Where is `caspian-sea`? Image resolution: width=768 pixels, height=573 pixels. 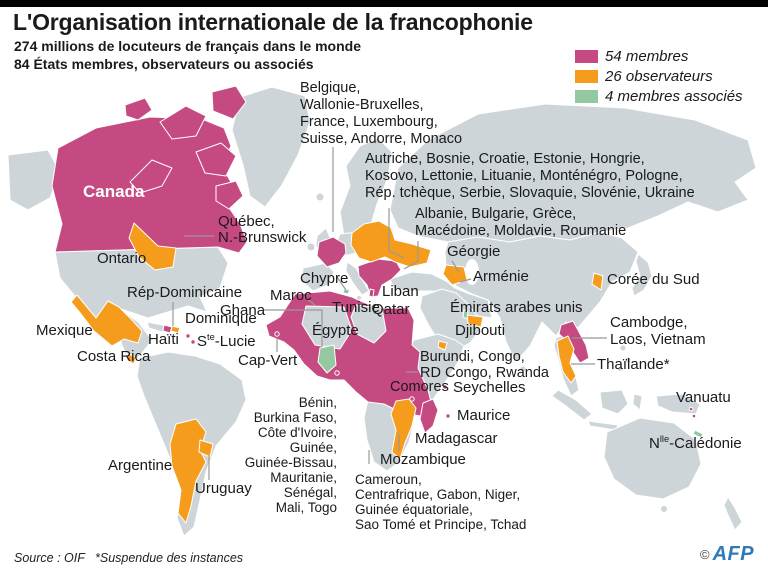
caspian-sea is located at coordinates (472, 272).